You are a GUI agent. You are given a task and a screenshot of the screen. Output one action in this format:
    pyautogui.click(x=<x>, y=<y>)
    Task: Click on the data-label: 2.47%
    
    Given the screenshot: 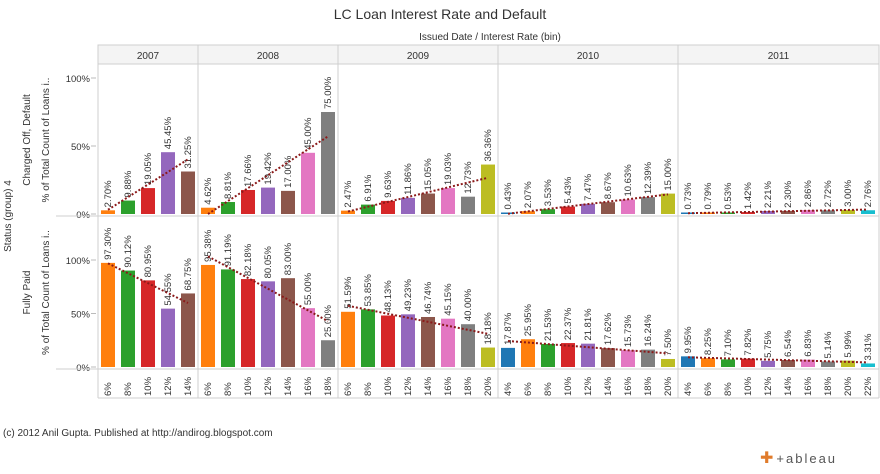 What is the action you would take?
    pyautogui.click(x=348, y=193)
    